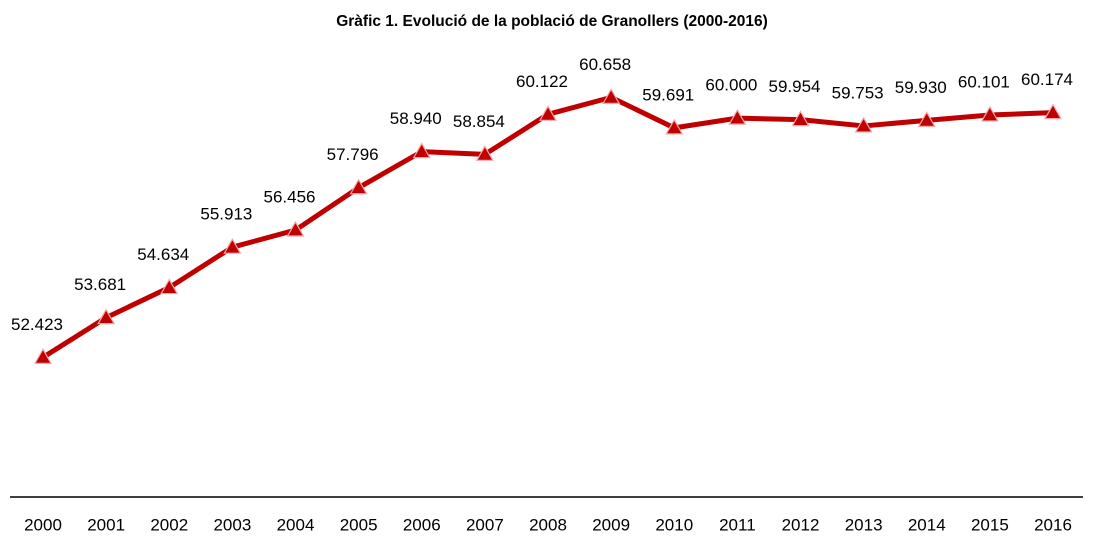 This screenshot has width=1105, height=537. Describe the element at coordinates (290, 197) in the screenshot. I see `data-label: 56.456` at that location.